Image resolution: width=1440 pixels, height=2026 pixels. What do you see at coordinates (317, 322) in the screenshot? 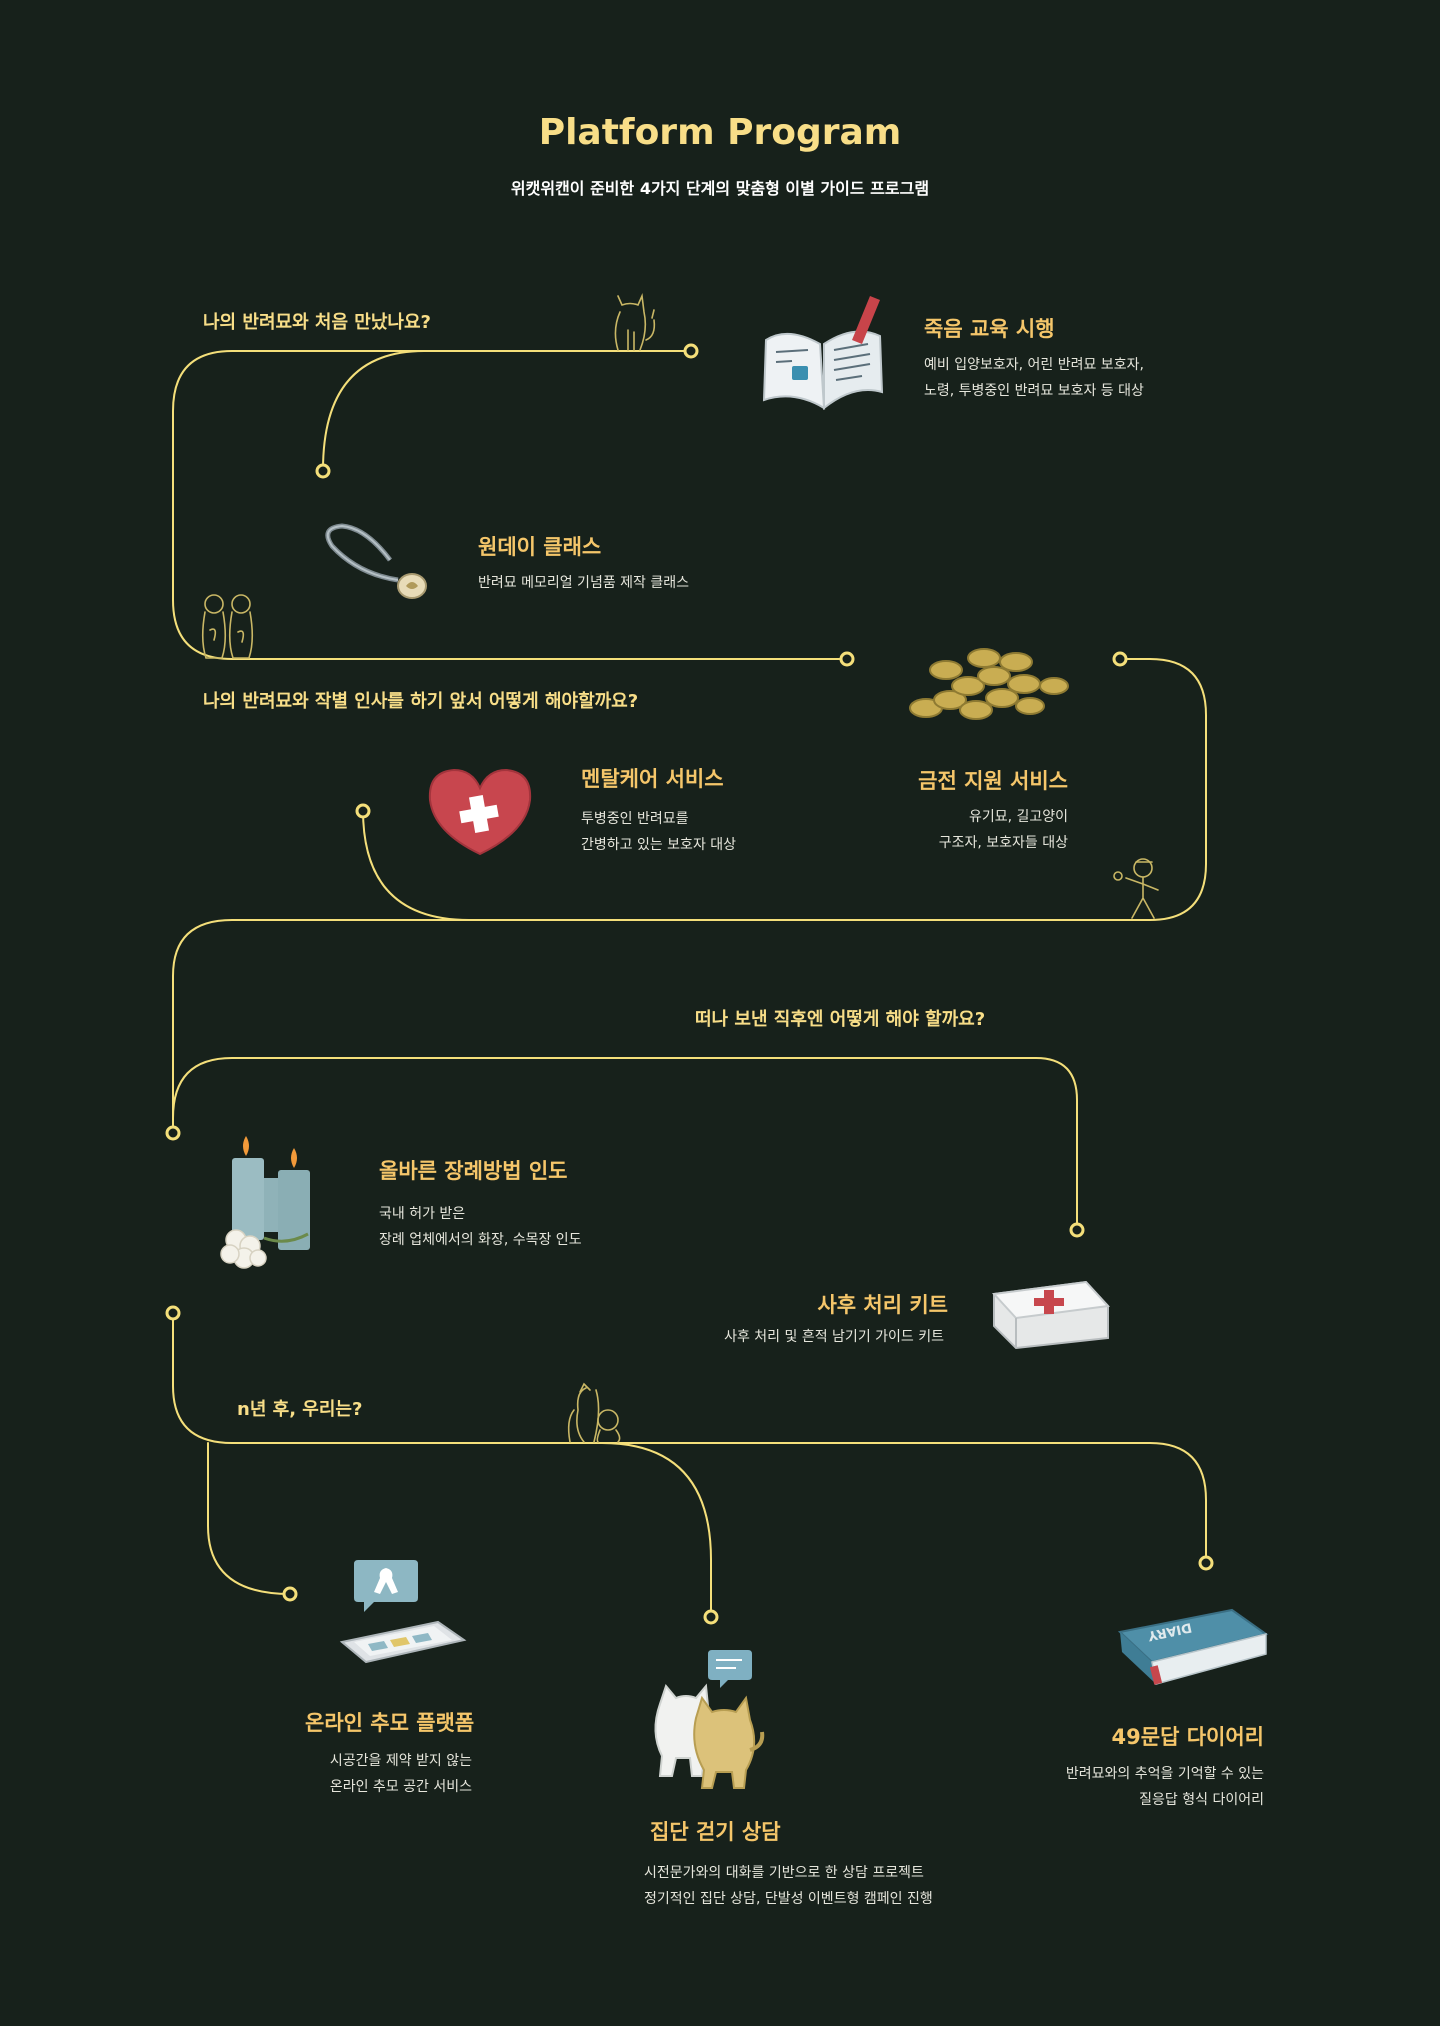
I see `stage-1-question: 나의 반려묘와 처음 만났나요?` at bounding box center [317, 322].